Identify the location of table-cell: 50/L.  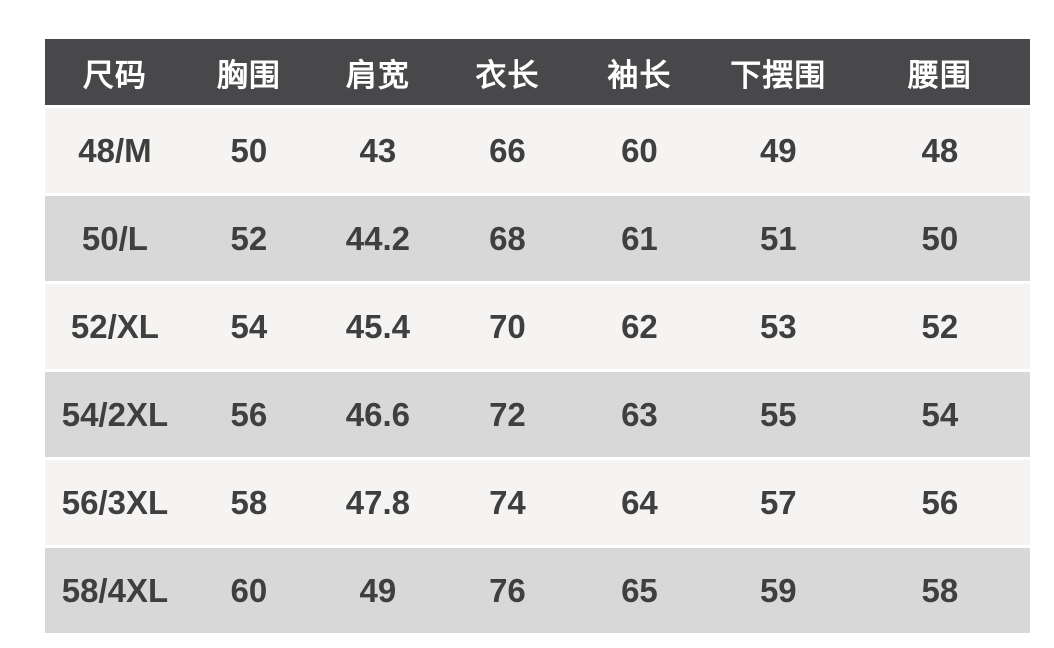
(115, 240).